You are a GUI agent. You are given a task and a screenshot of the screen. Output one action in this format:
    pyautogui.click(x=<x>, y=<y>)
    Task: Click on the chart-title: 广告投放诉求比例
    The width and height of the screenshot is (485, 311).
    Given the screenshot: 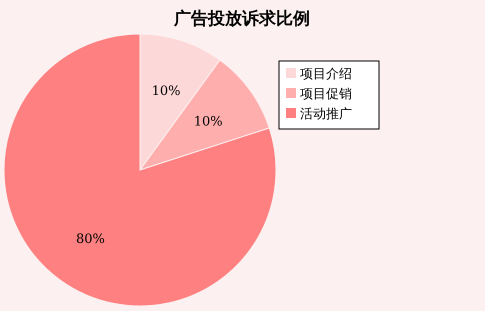 What is the action you would take?
    pyautogui.click(x=241, y=19)
    